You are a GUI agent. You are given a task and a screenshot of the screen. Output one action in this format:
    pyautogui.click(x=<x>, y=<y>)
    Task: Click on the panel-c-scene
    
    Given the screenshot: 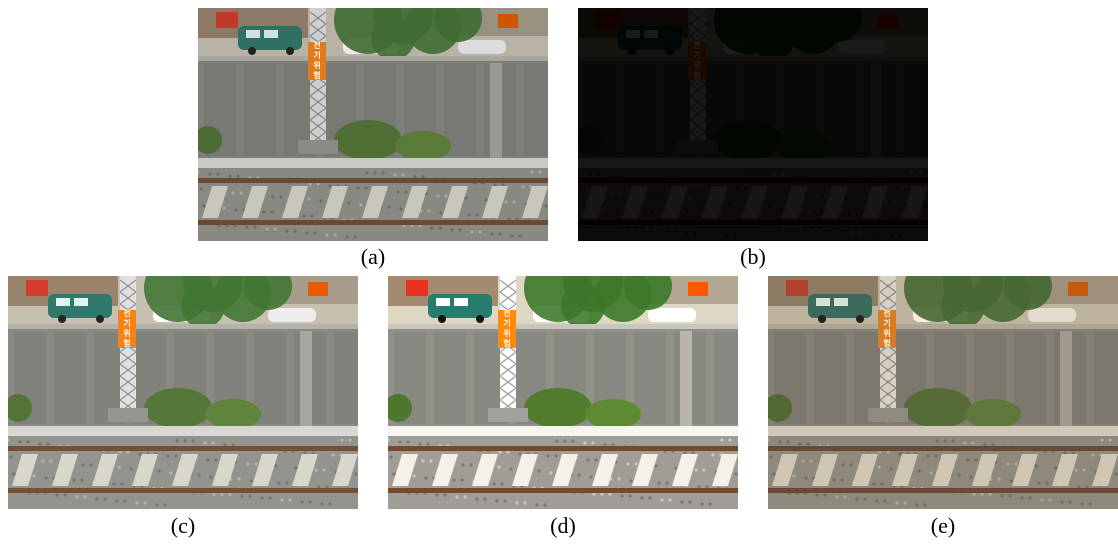 What is the action you would take?
    pyautogui.click(x=183, y=392)
    